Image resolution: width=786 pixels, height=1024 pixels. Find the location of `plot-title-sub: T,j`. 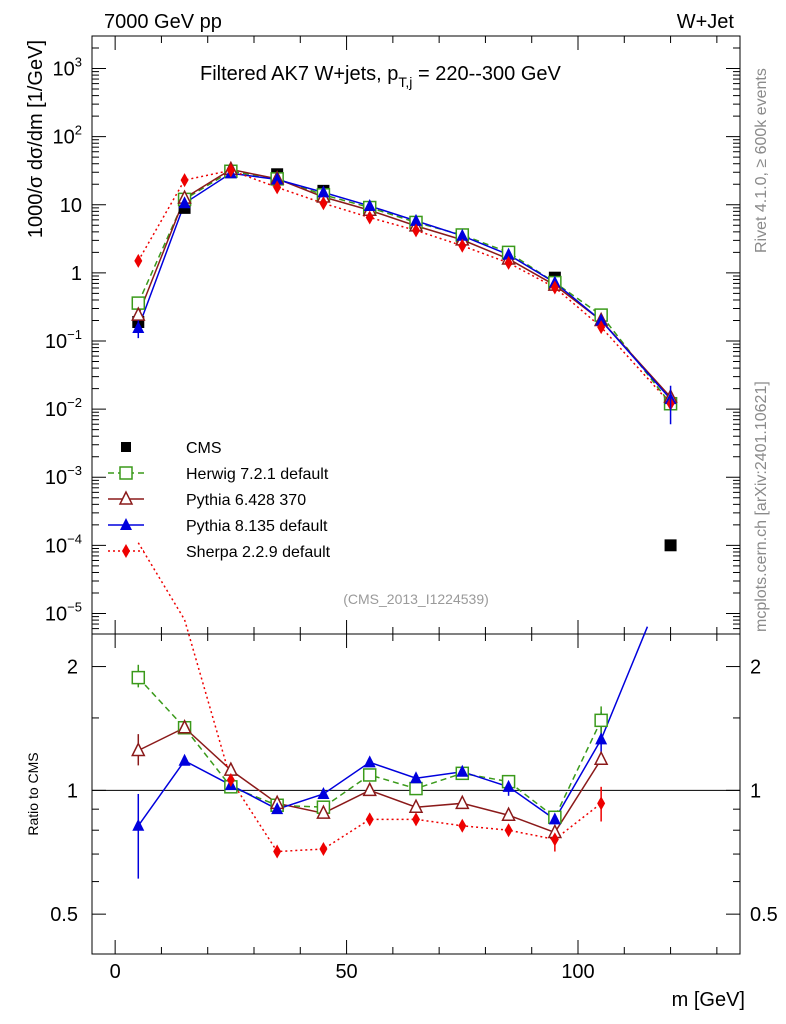

plot-title-sub: T,j is located at coordinates (405, 82).